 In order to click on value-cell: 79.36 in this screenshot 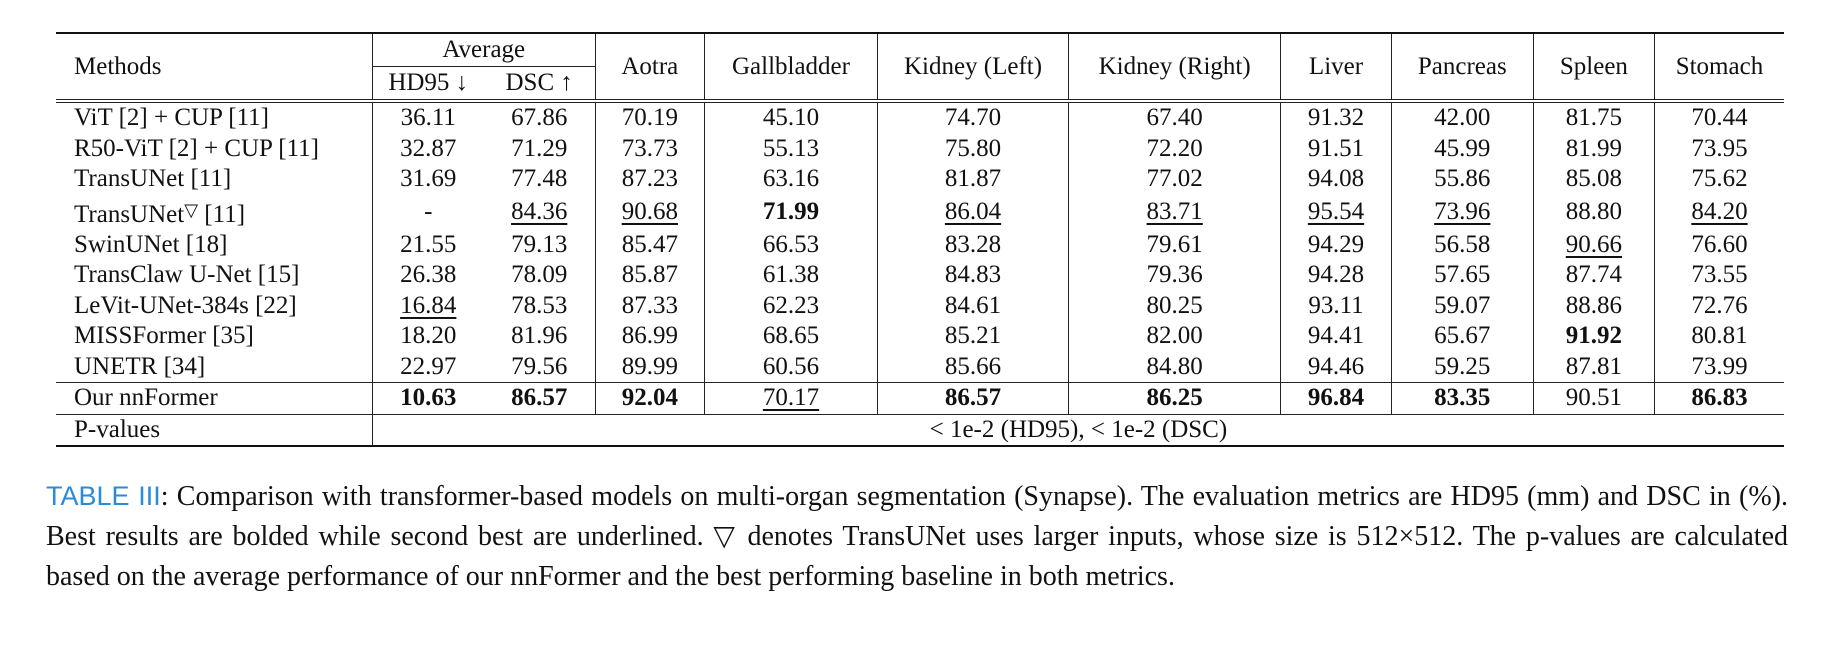, I will do `click(1175, 275)`.